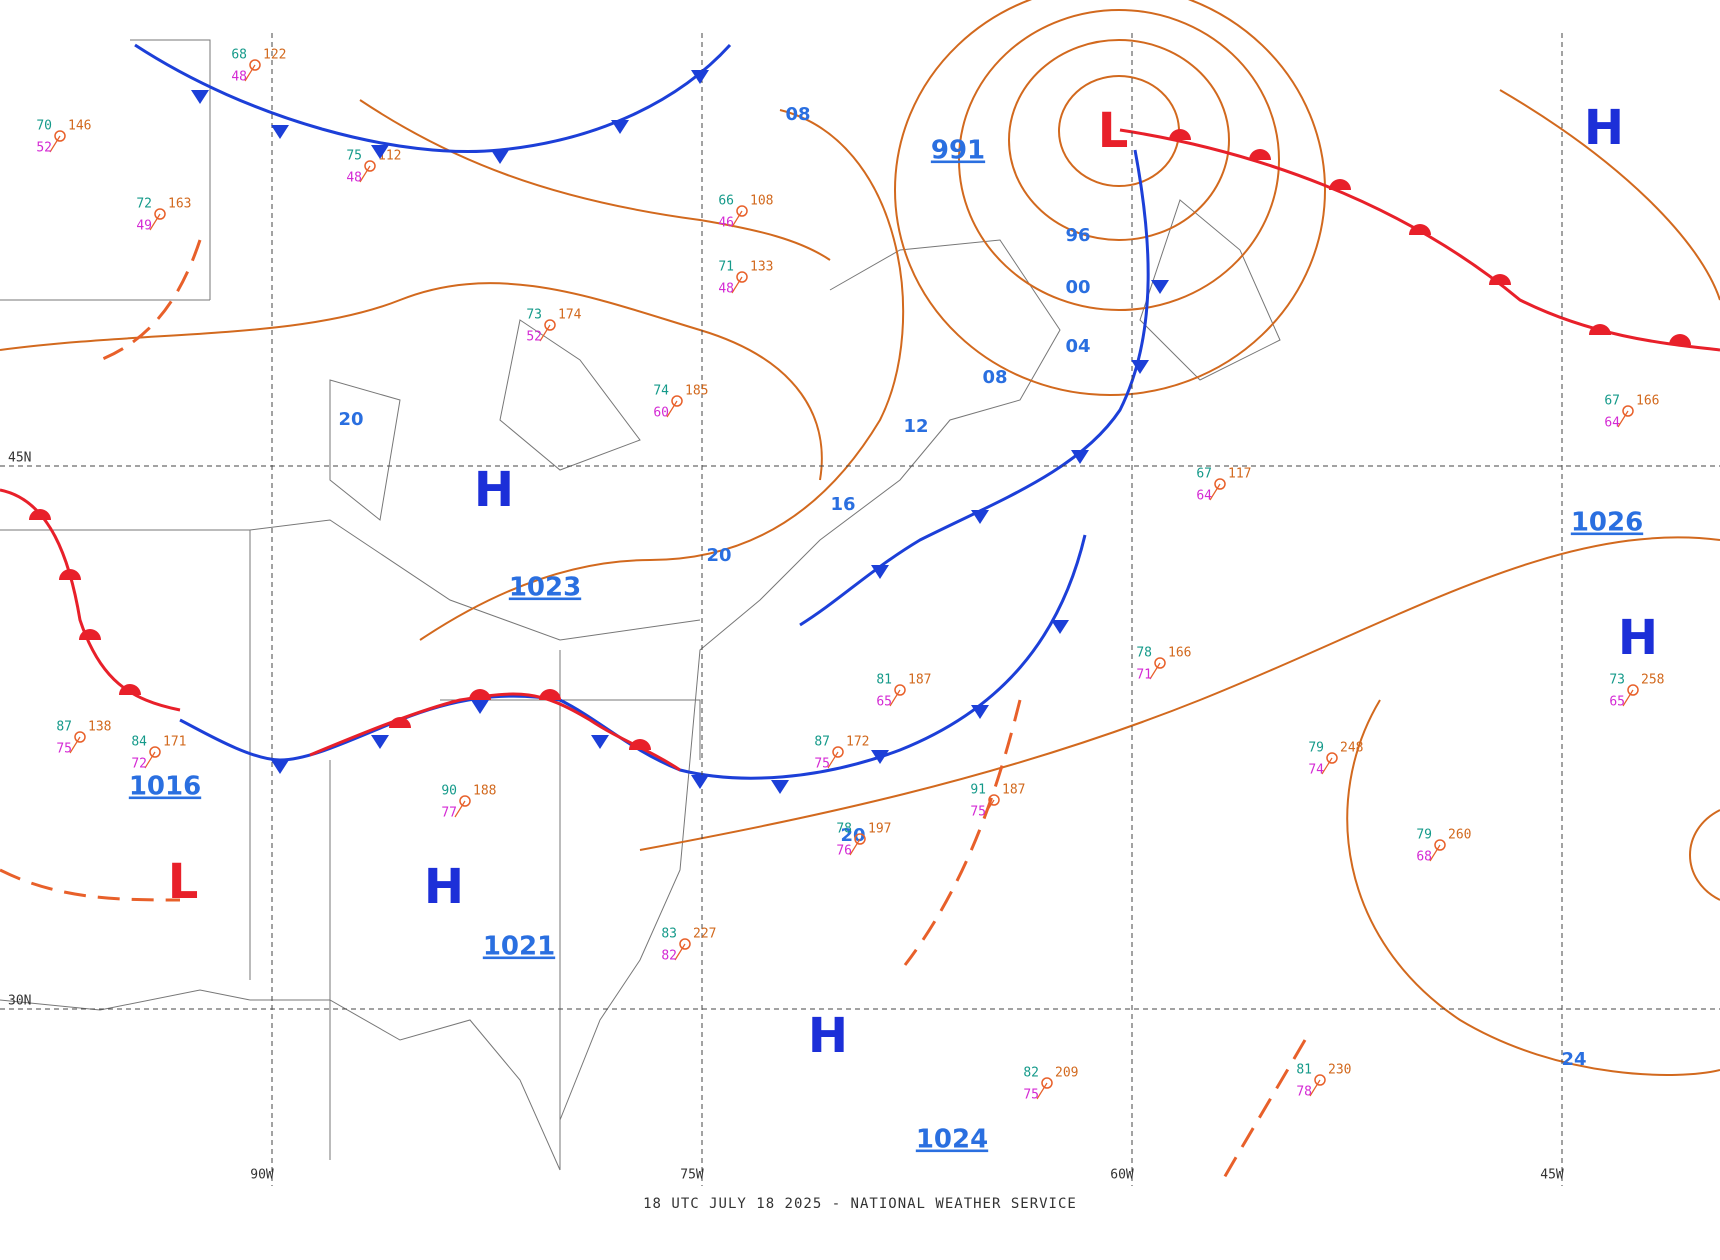 The width and height of the screenshot is (1720, 1260). I want to click on station-plot: 67 64 117, so click(1223, 485).